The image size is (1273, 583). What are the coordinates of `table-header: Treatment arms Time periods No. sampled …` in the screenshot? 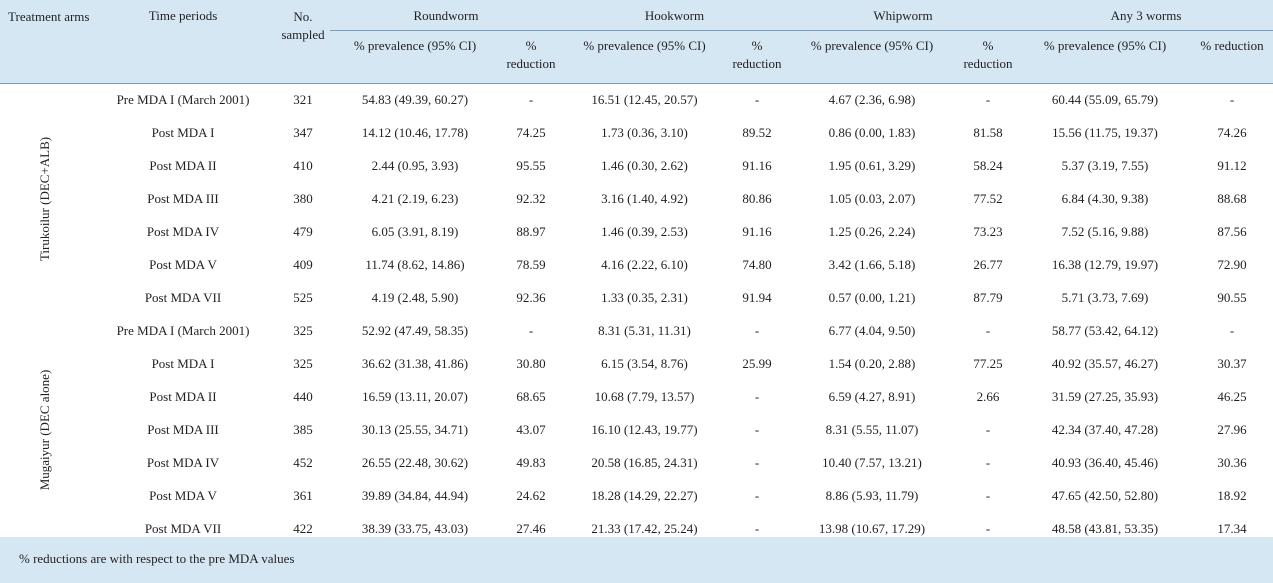 It's located at (636, 41).